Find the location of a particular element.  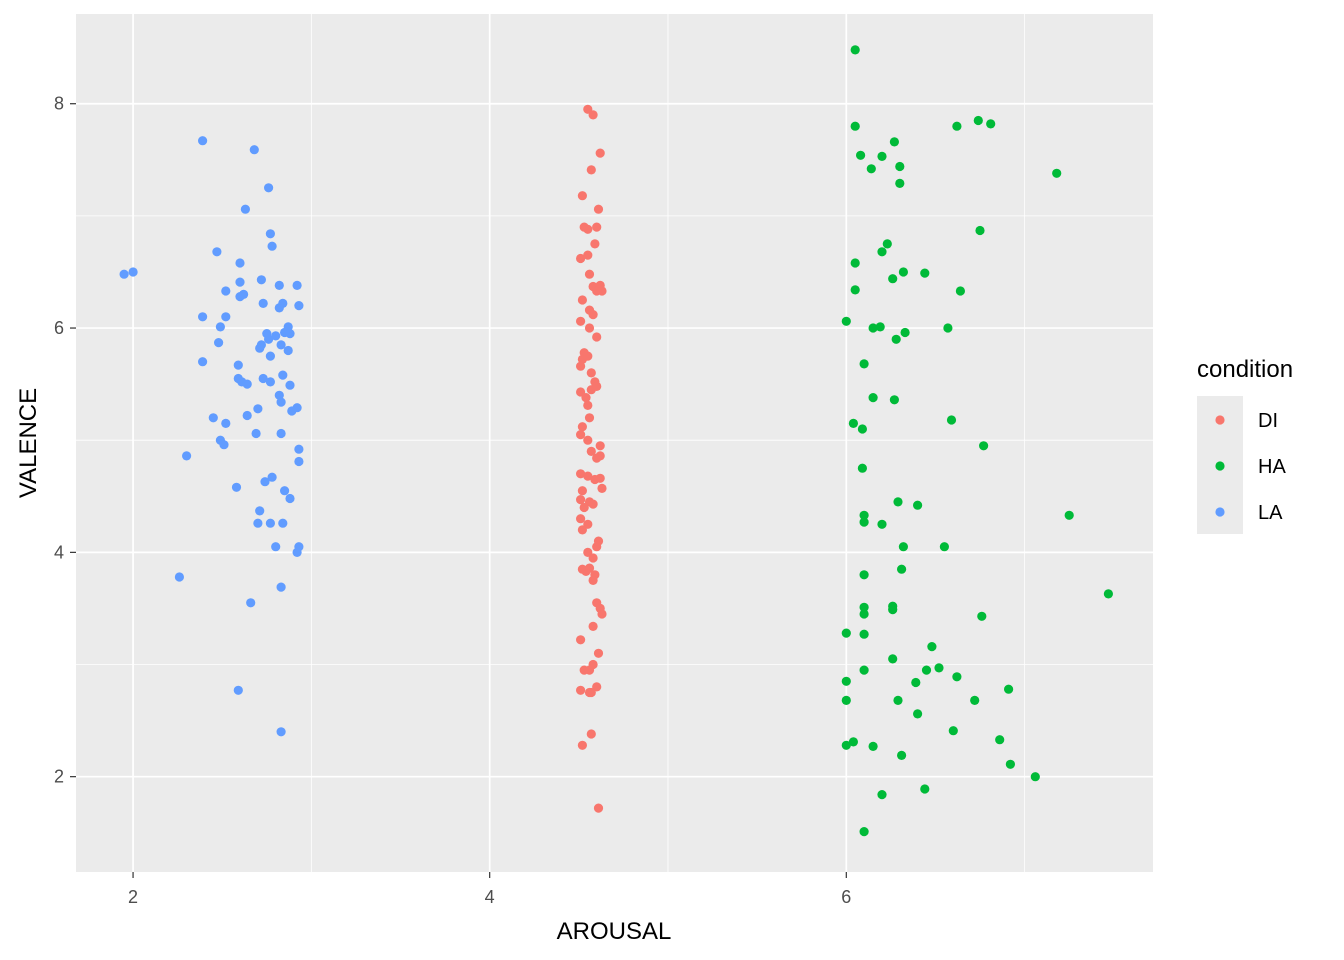

x-tick-label: 2 is located at coordinates (133, 897).